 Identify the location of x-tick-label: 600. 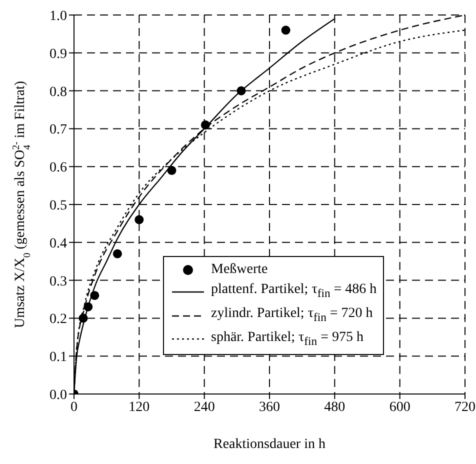
(399, 407).